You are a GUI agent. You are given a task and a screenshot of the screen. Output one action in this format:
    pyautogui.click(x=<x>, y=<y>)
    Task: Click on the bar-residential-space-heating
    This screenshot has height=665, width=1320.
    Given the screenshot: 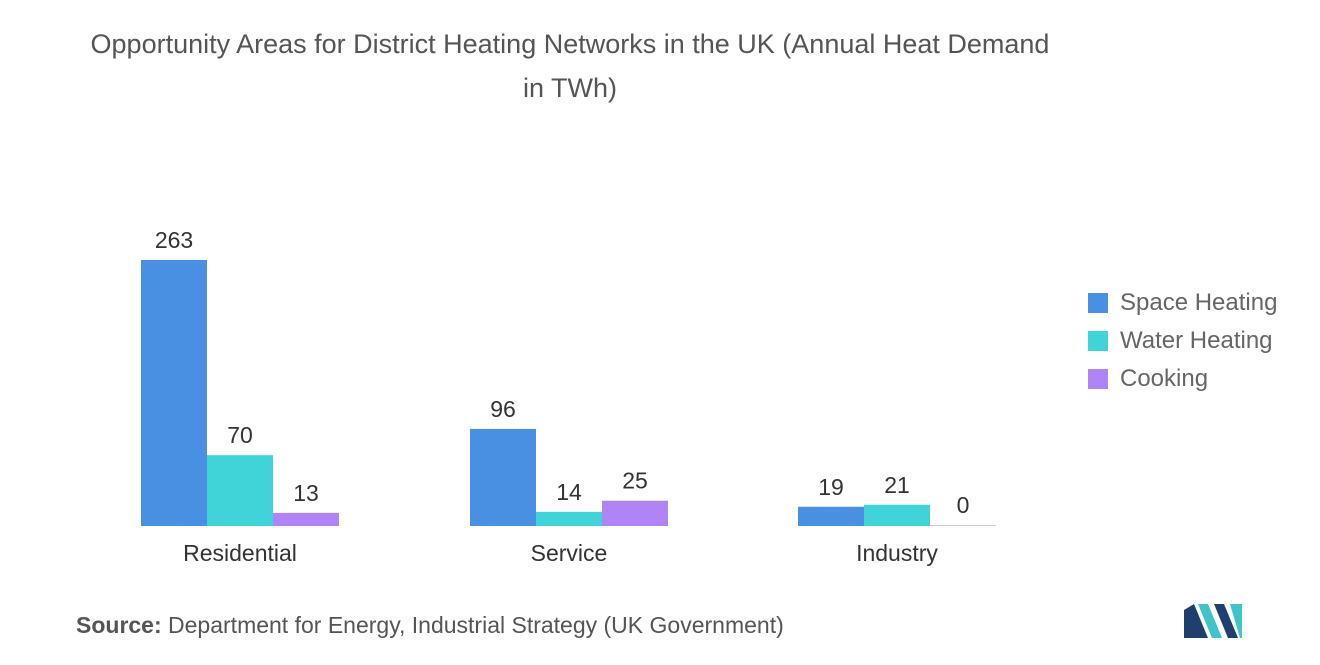 What is the action you would take?
    pyautogui.click(x=174, y=393)
    